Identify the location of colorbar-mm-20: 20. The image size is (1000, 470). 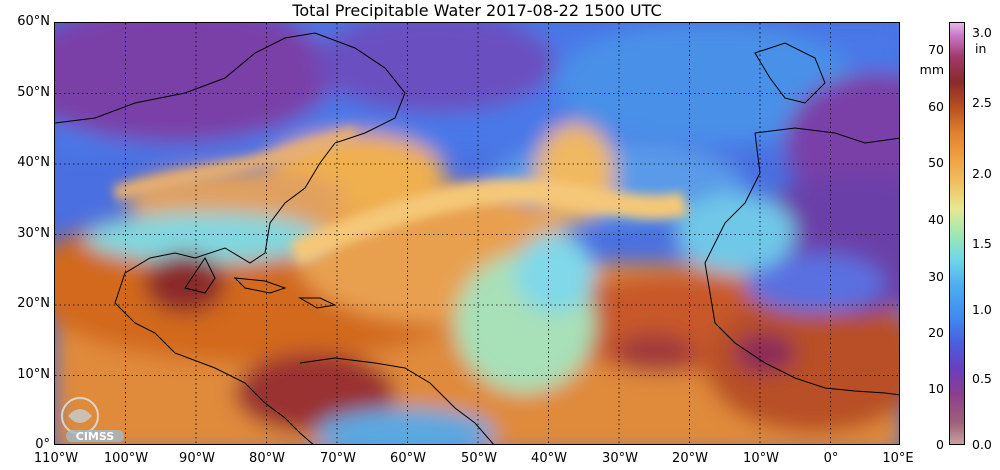
(936, 332).